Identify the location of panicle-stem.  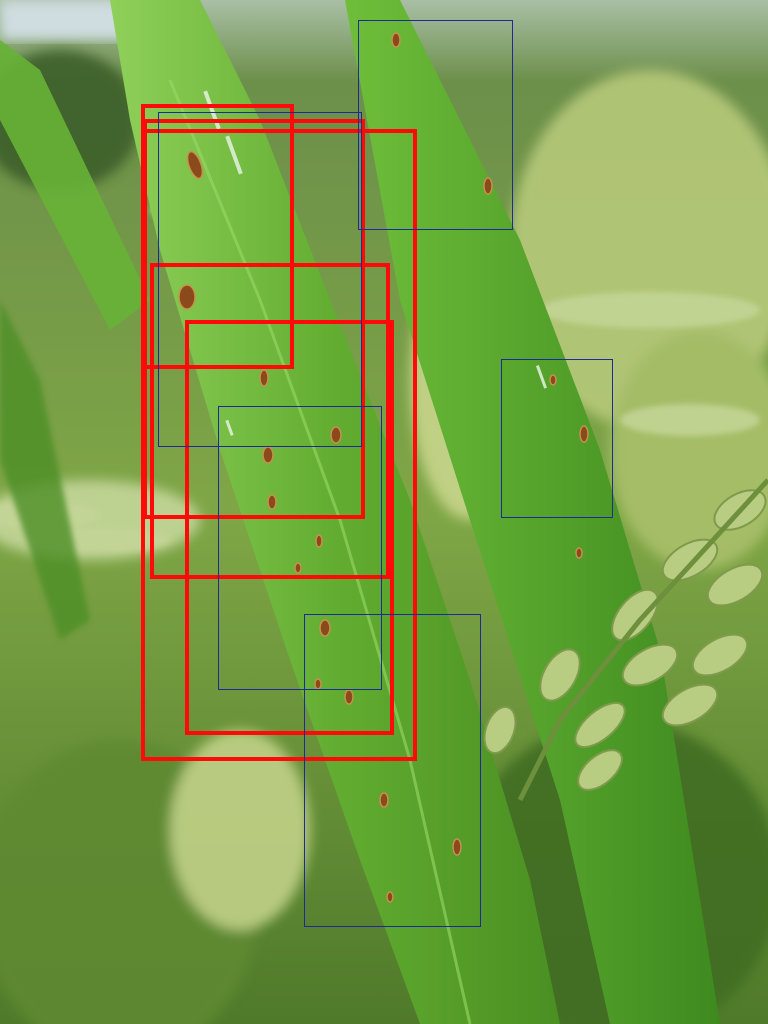
(642, 640).